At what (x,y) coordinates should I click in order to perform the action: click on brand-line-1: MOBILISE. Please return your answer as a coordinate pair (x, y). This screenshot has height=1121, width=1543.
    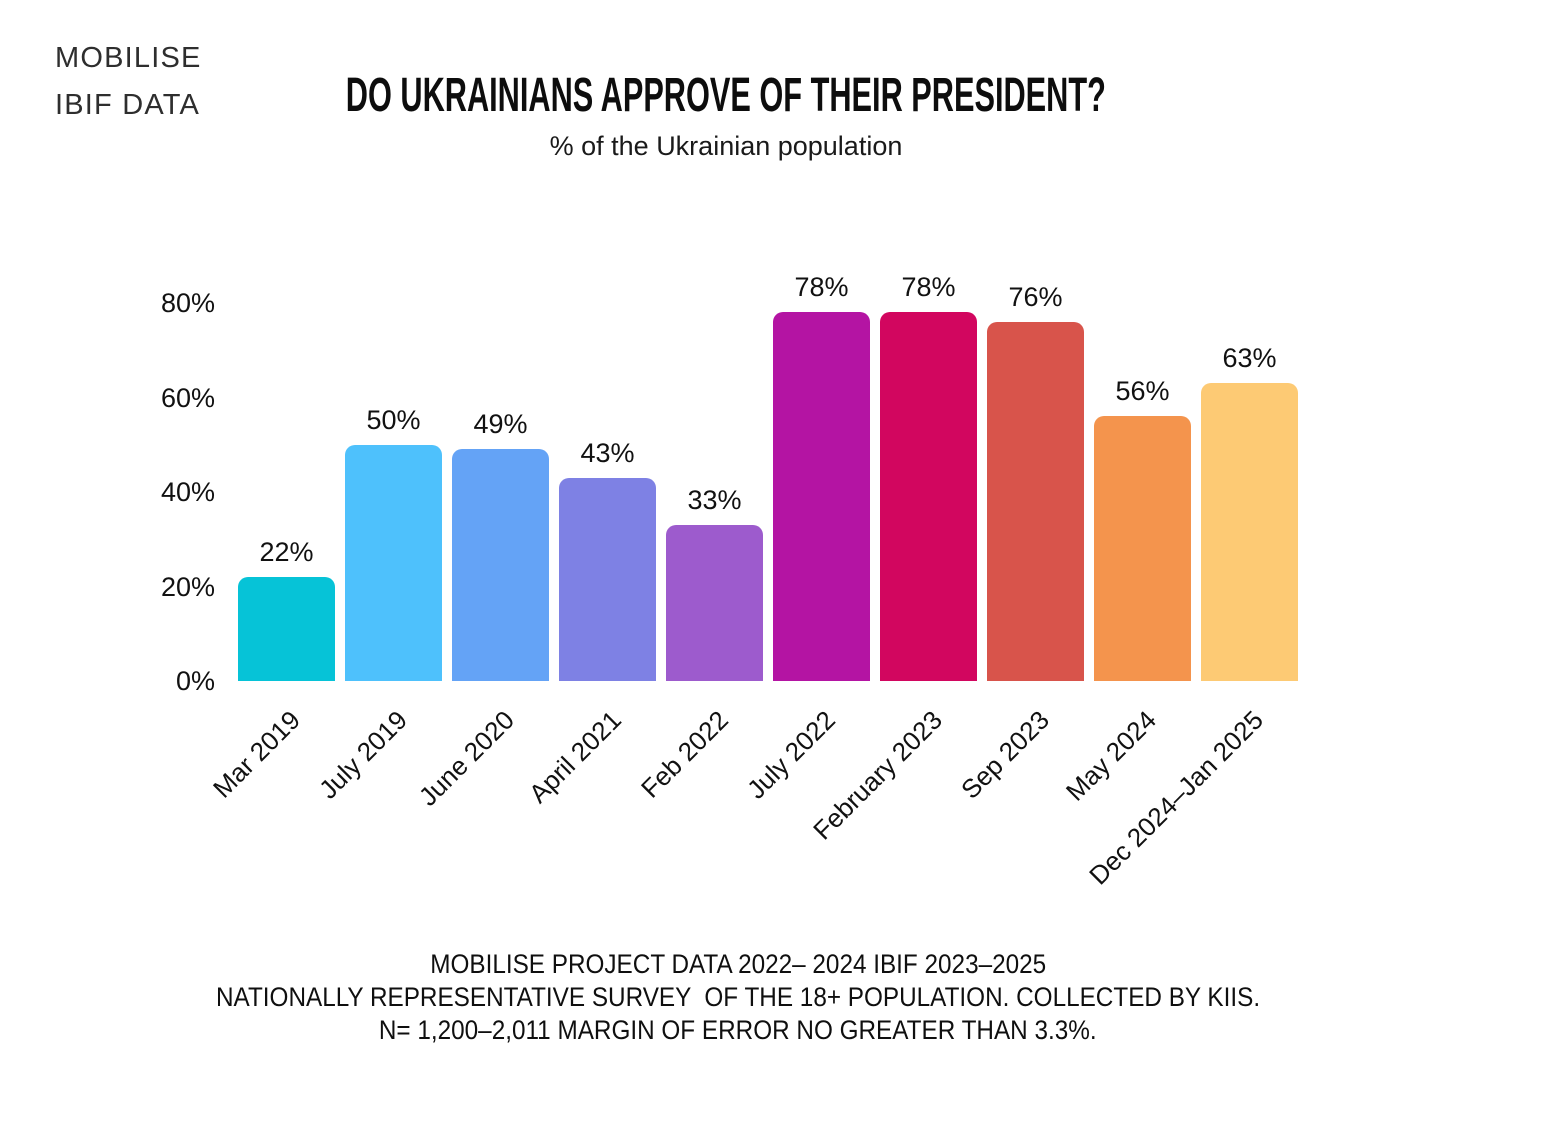
    Looking at the image, I should click on (128, 58).